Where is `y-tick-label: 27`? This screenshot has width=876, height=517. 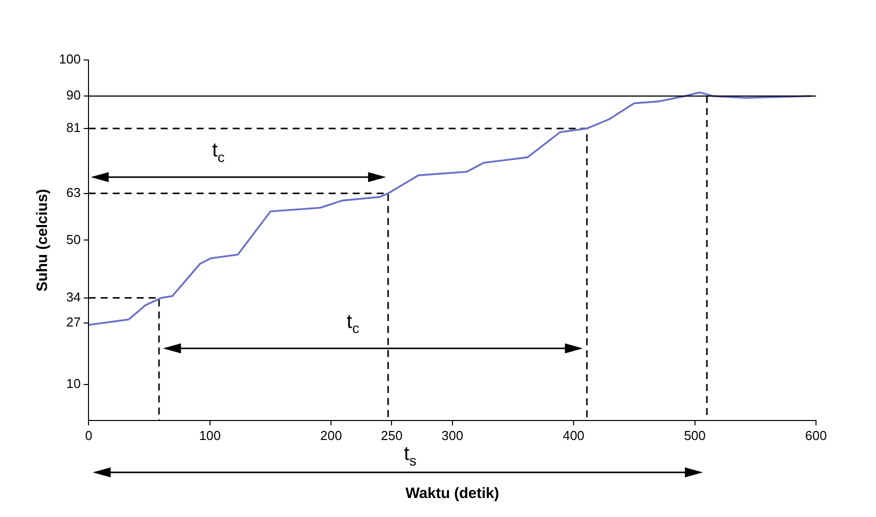 y-tick-label: 27 is located at coordinates (73, 322).